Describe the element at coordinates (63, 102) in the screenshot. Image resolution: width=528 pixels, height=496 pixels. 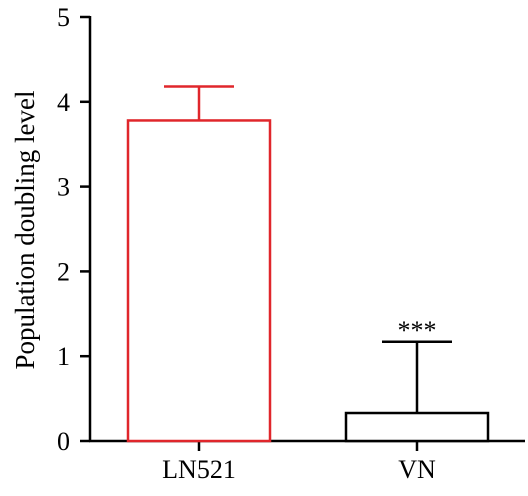
I see `y-tick-label: 4` at that location.